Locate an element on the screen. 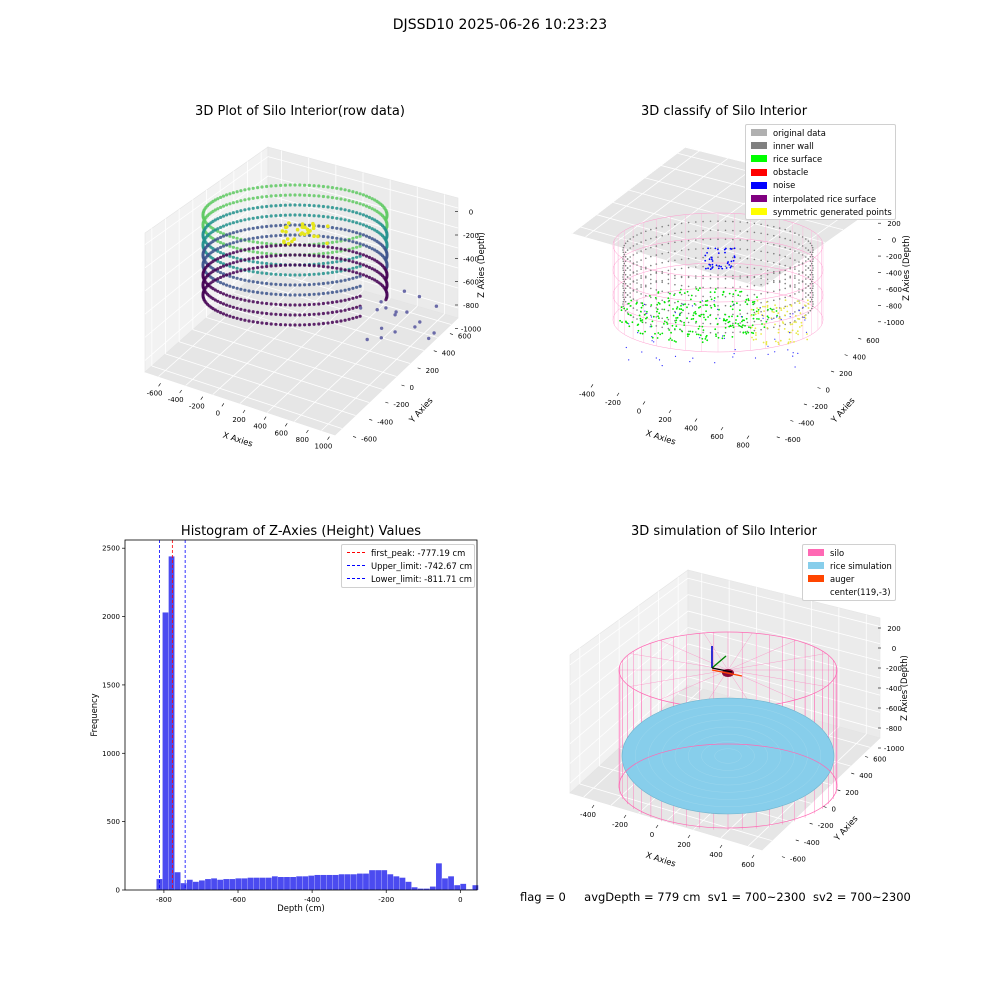  plot2-z-tick-label: -1000 is located at coordinates (894, 323).